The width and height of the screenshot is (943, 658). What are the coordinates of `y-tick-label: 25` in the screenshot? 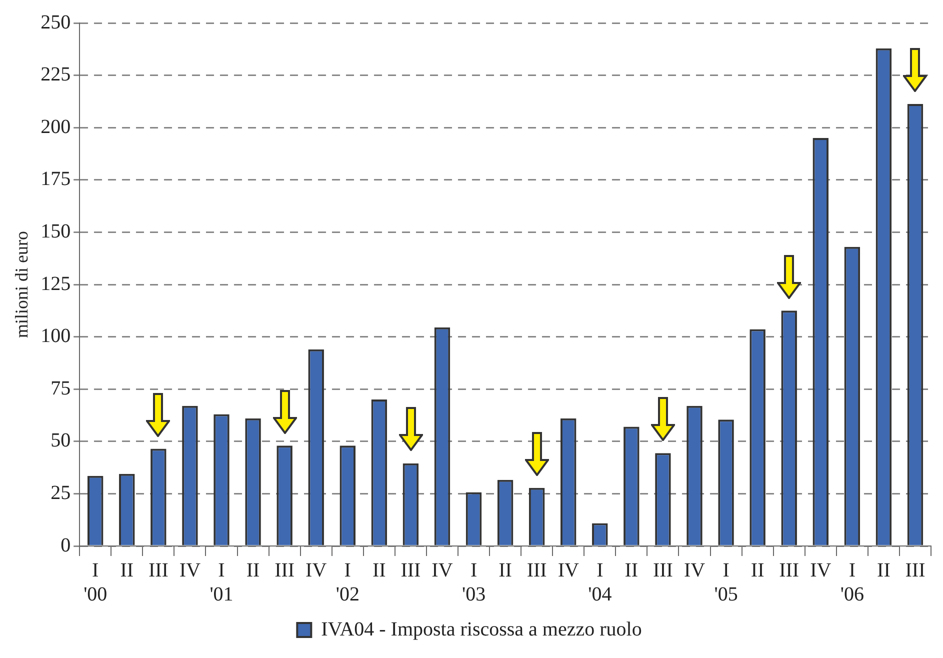 It's located at (60, 493).